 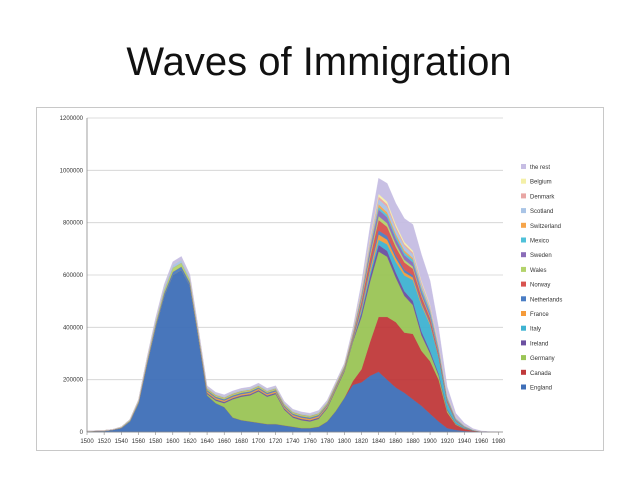 I want to click on legend-label: England, so click(x=541, y=389).